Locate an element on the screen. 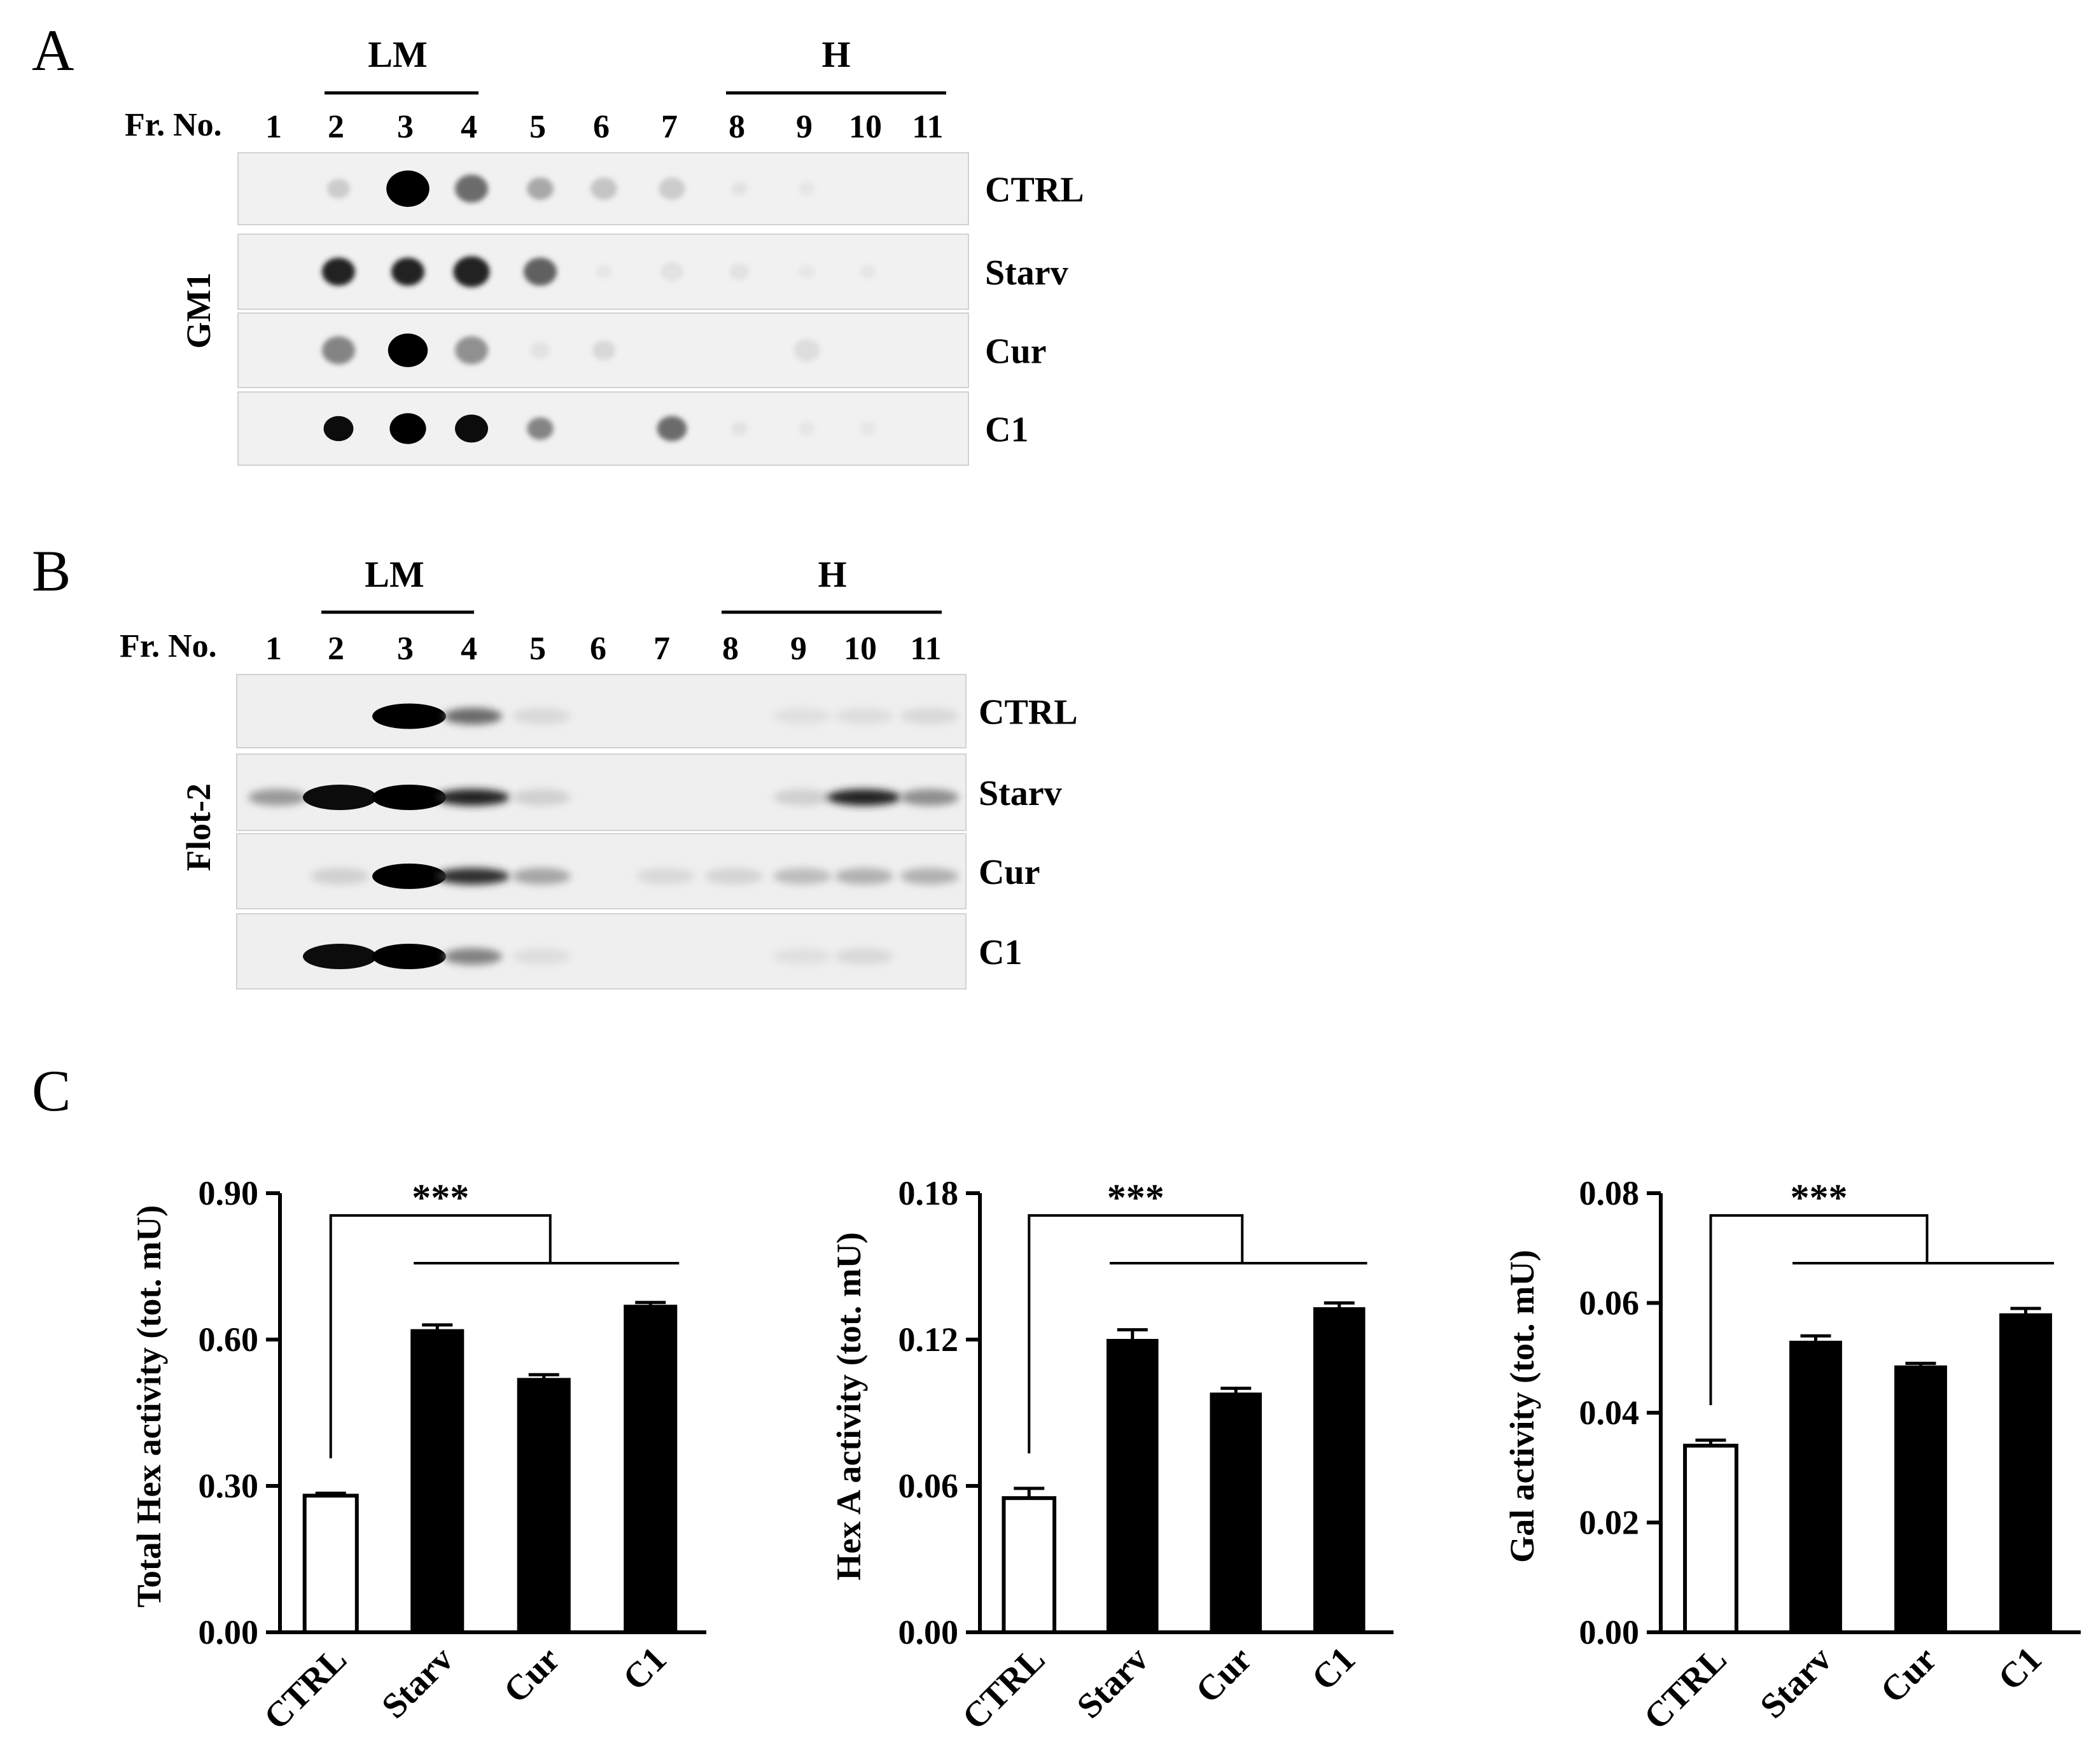 This screenshot has height=1764, width=2096. panel-a-fr-label: Fr. No. is located at coordinates (173, 125).